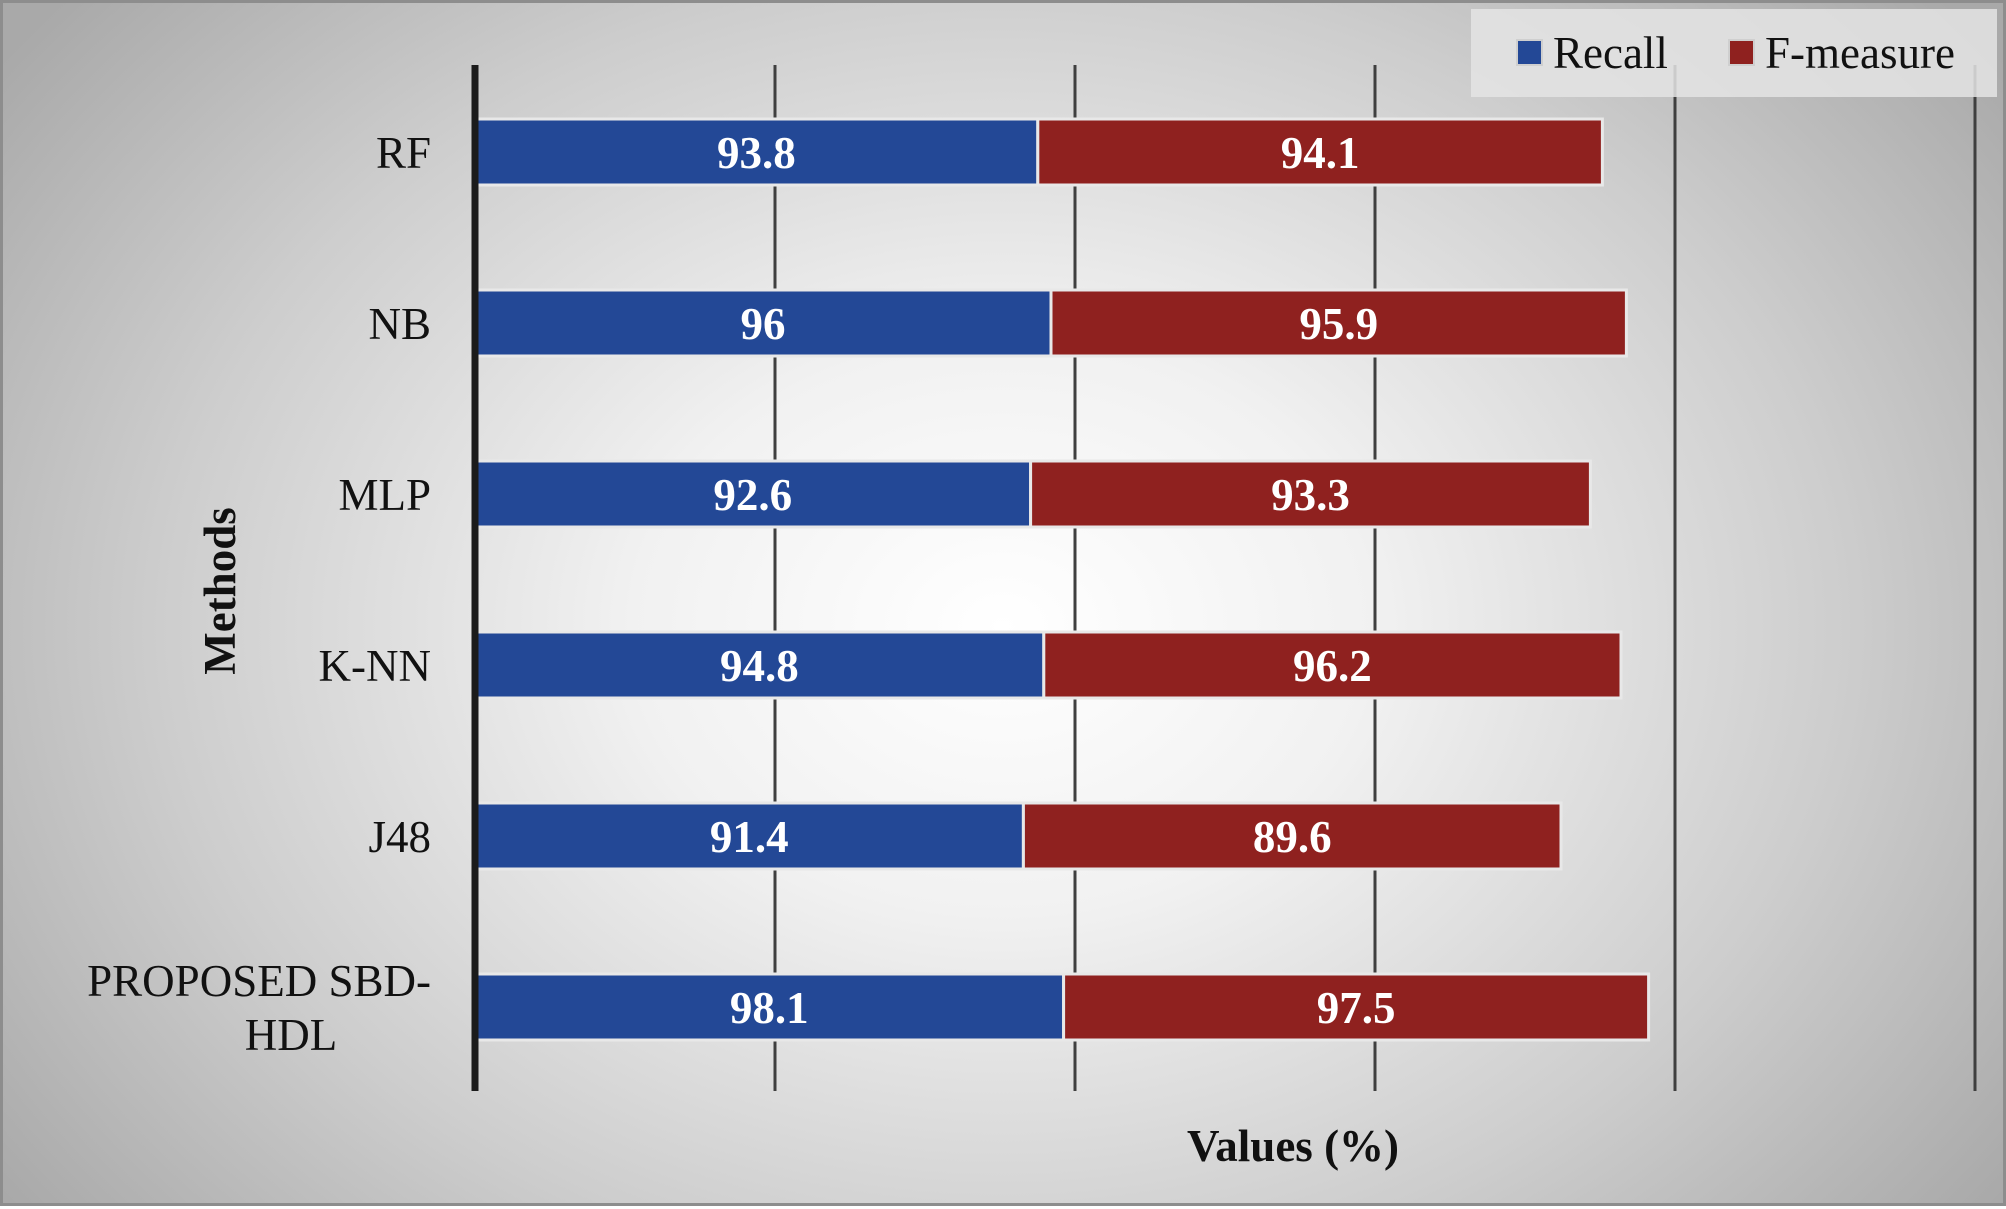 Image resolution: width=2006 pixels, height=1209 pixels. I want to click on bar-j48-f-measure, so click(1292, 836).